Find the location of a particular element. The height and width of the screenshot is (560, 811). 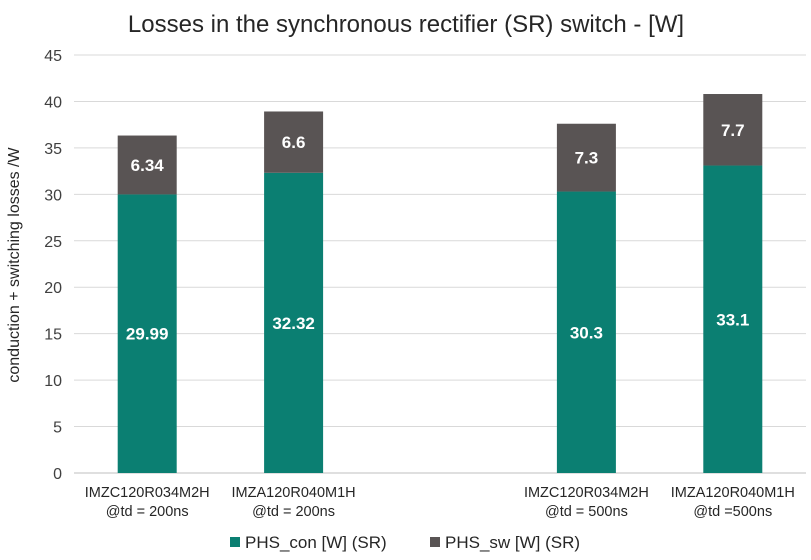

legend-label: PHS_sw [W] (SR) is located at coordinates (512, 542).